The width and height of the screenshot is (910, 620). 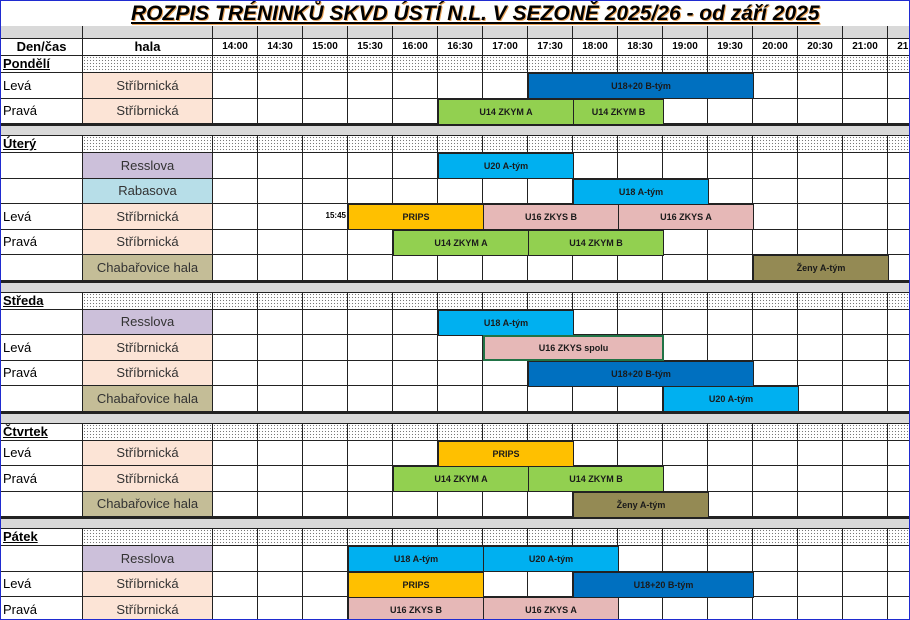 I want to click on training-block: U16 ZKYS A, so click(x=686, y=217).